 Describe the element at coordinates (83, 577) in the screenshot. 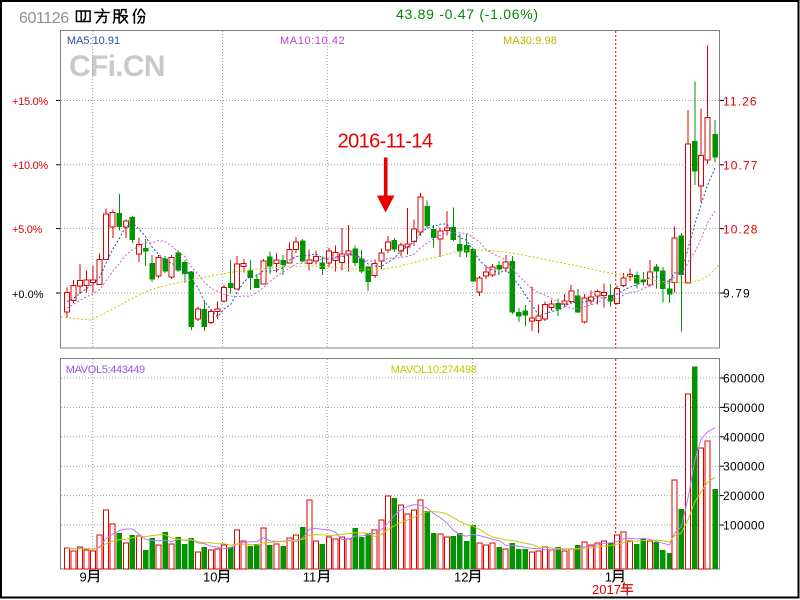

I see `svg-text: 9` at that location.